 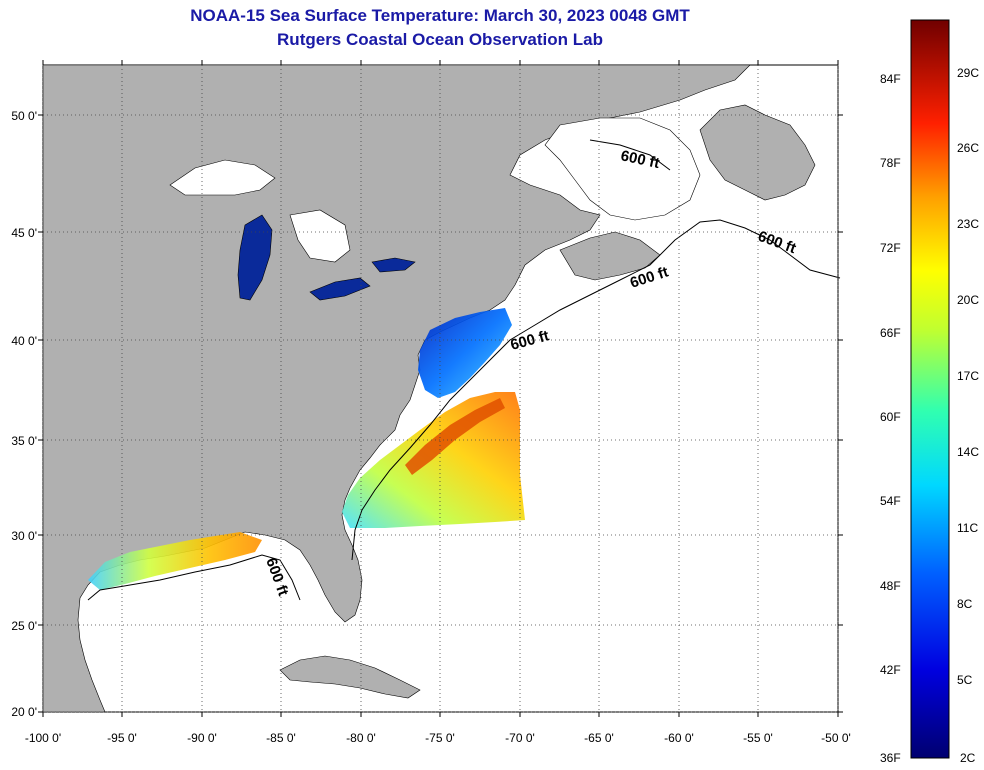 I want to click on lat-label: 30 0', so click(x=24, y=536).